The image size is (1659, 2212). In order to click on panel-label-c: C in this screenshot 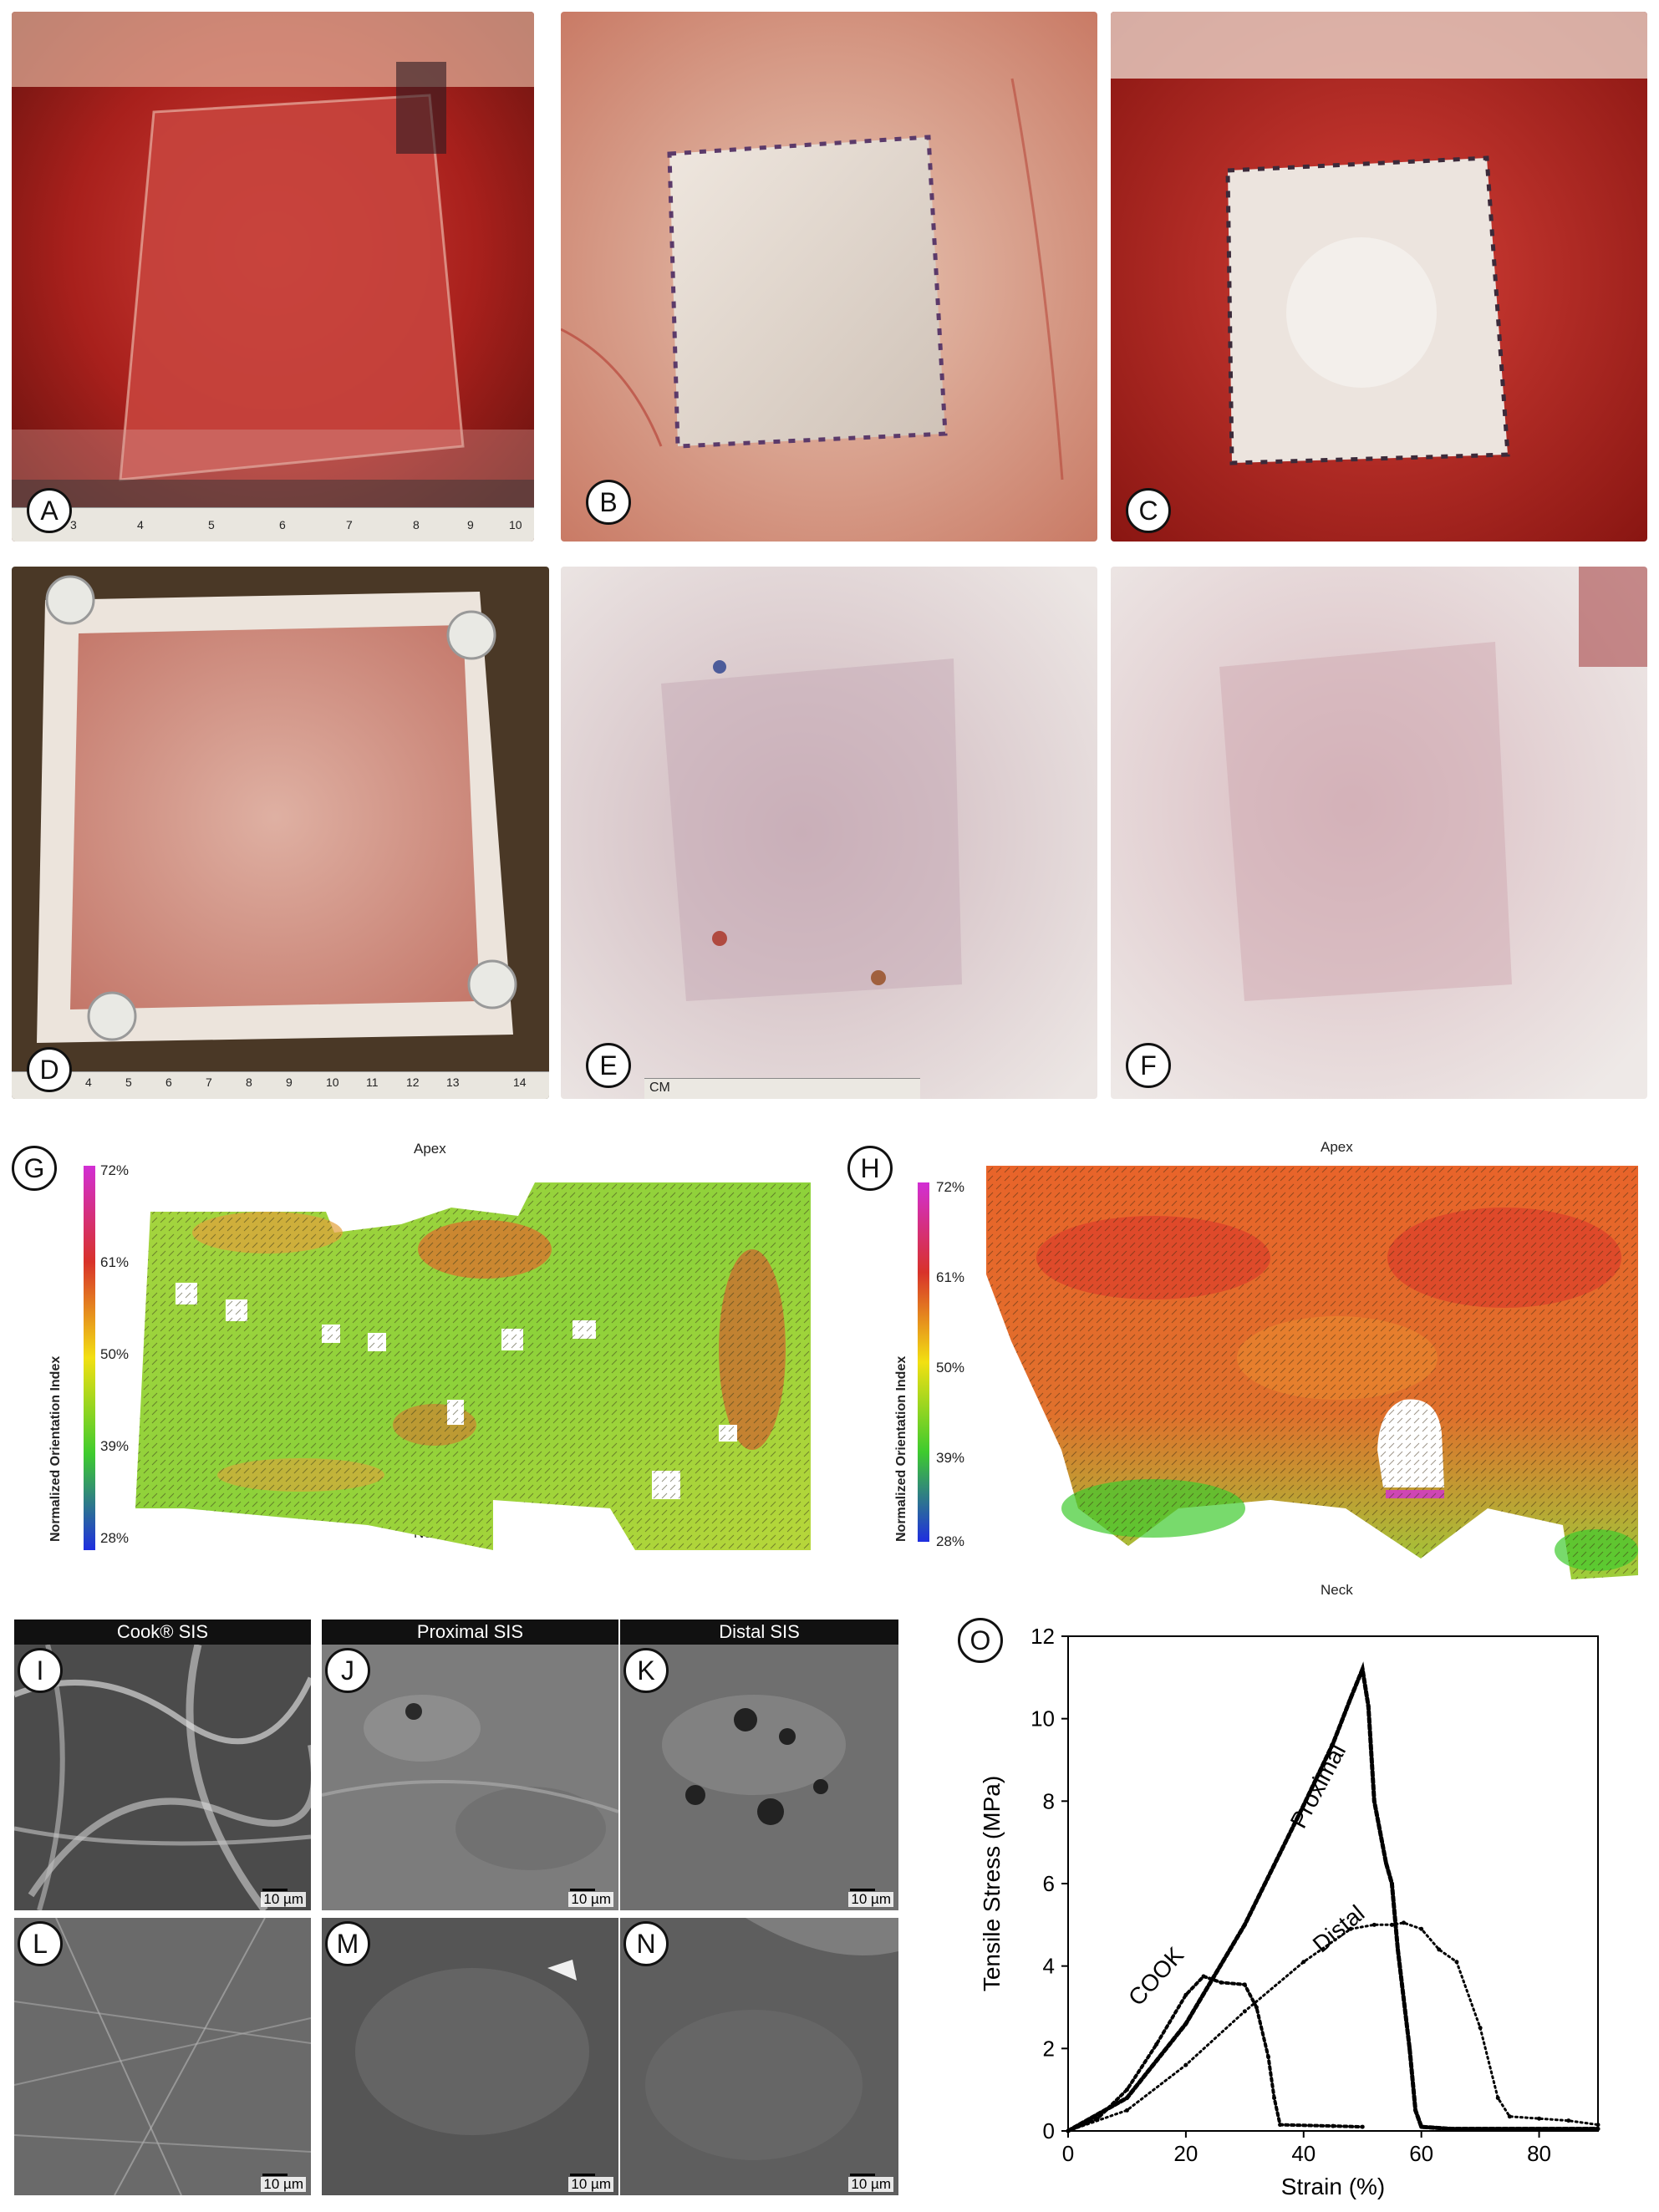, I will do `click(1148, 510)`.